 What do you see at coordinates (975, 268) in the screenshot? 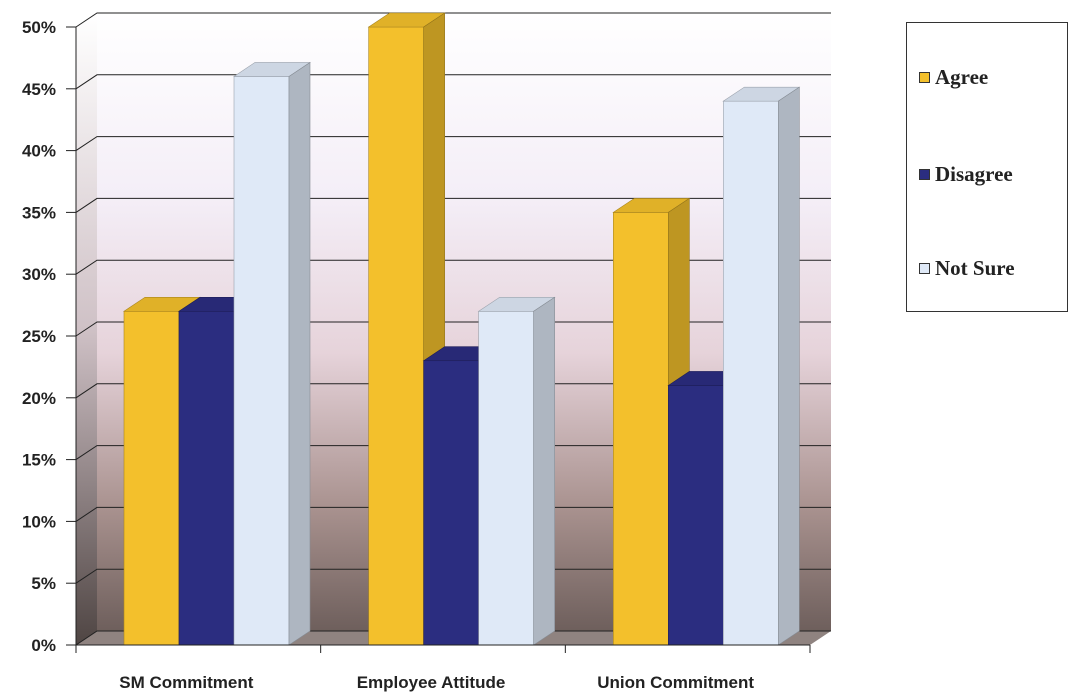
I see `legend-label-not-sure: Not Sure` at bounding box center [975, 268].